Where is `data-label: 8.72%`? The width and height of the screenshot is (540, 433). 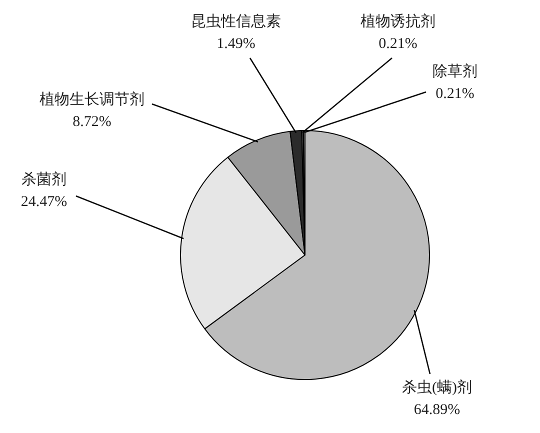
data-label: 8.72% is located at coordinates (92, 122).